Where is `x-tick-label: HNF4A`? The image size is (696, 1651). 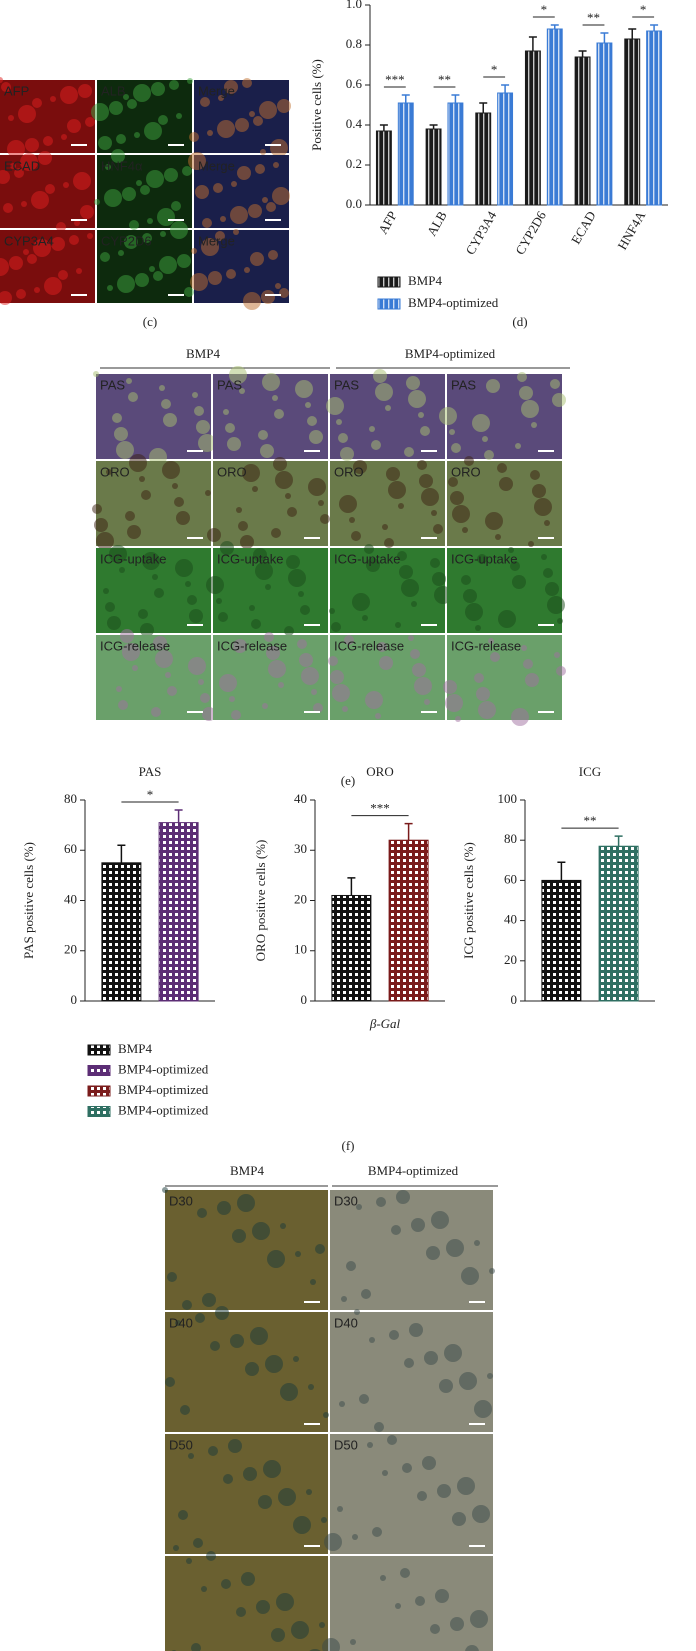
x-tick-label: HNF4A is located at coordinates (631, 230).